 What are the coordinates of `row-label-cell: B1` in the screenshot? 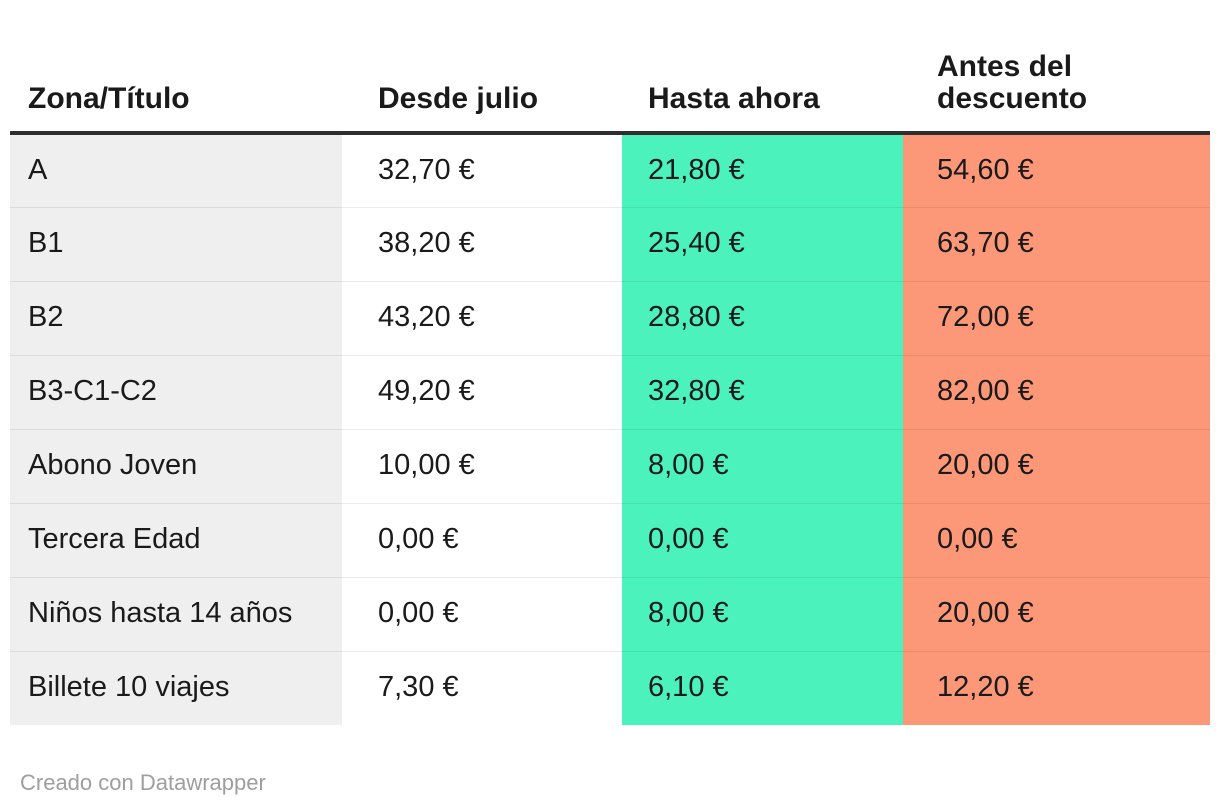 It's located at (176, 243).